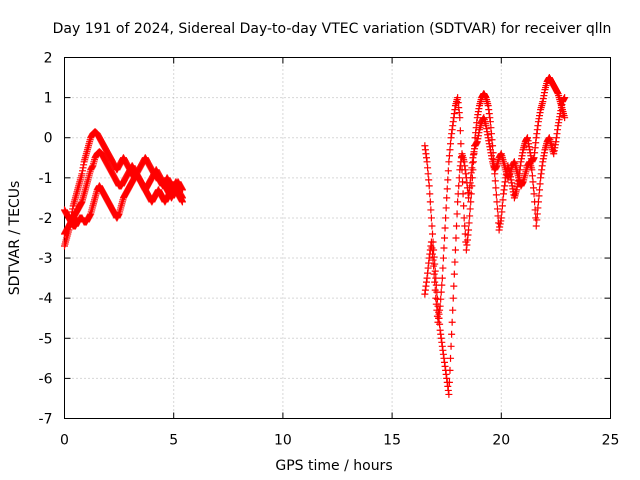 This screenshot has width=640, height=480. Describe the element at coordinates (46, 179) in the screenshot. I see `y-tick-label: -1` at that location.